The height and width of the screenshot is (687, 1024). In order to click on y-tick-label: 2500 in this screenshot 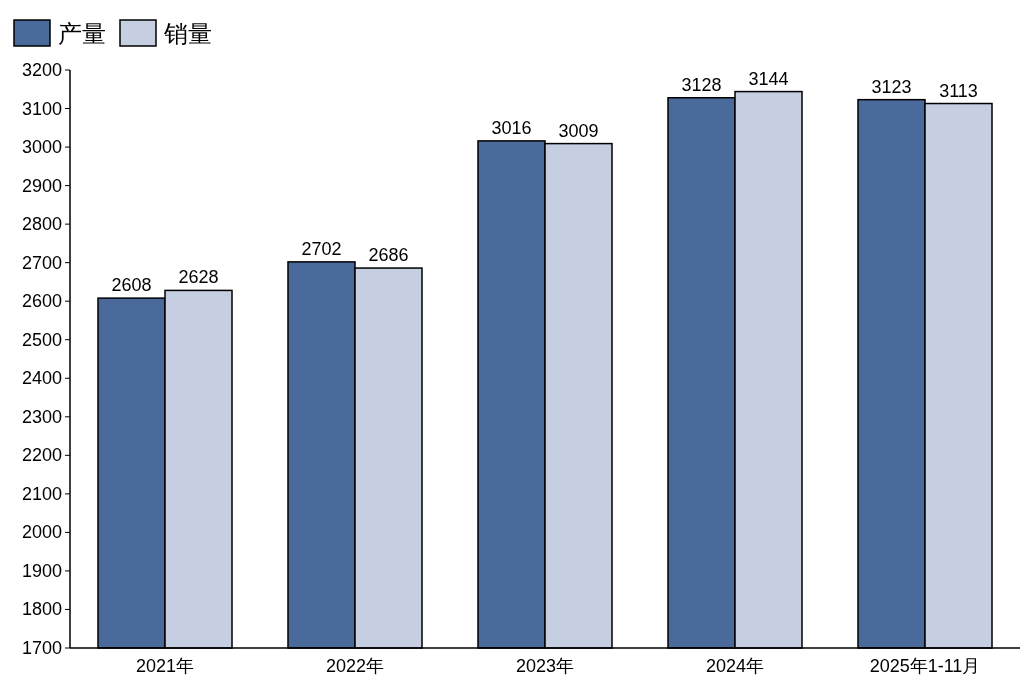, I will do `click(41, 339)`.